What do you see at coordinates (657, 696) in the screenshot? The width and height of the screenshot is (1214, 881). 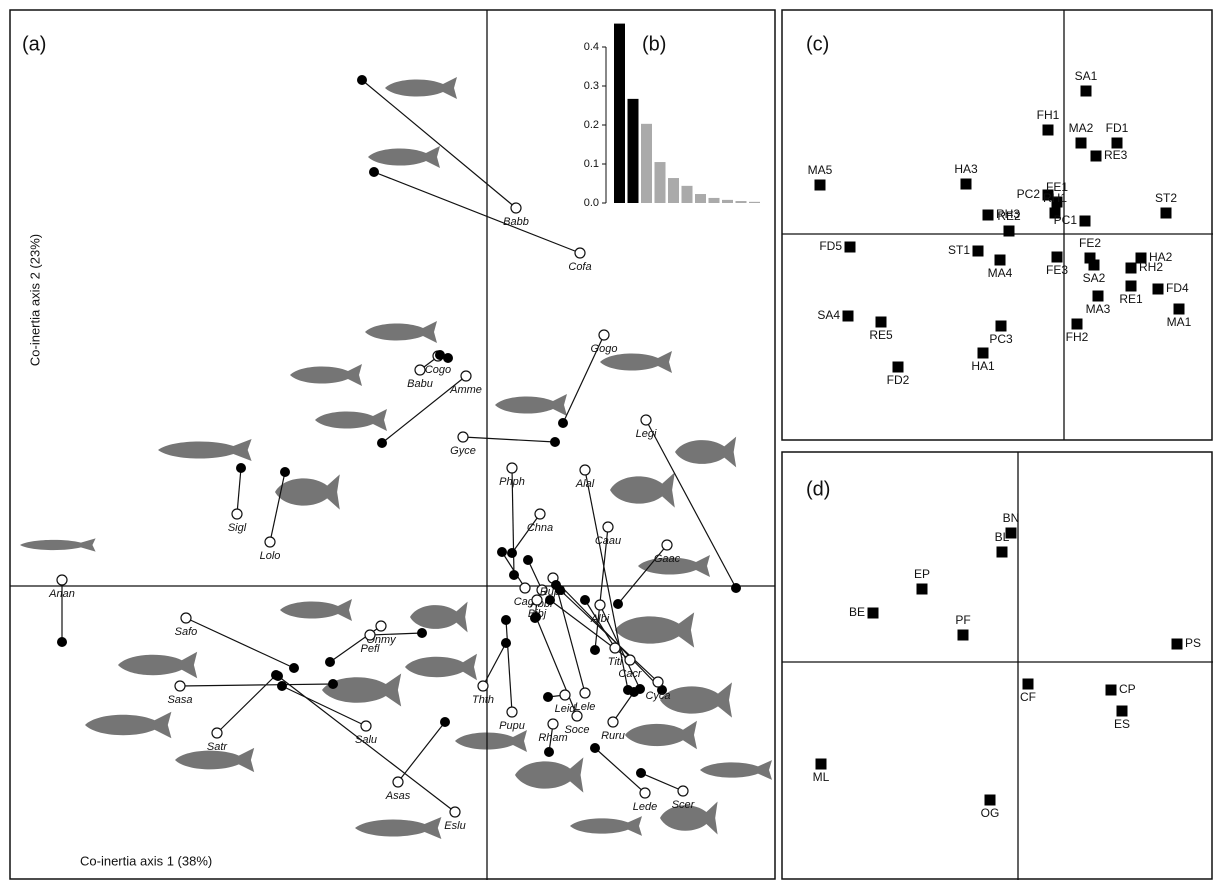 I see `species-label: Cyca` at bounding box center [657, 696].